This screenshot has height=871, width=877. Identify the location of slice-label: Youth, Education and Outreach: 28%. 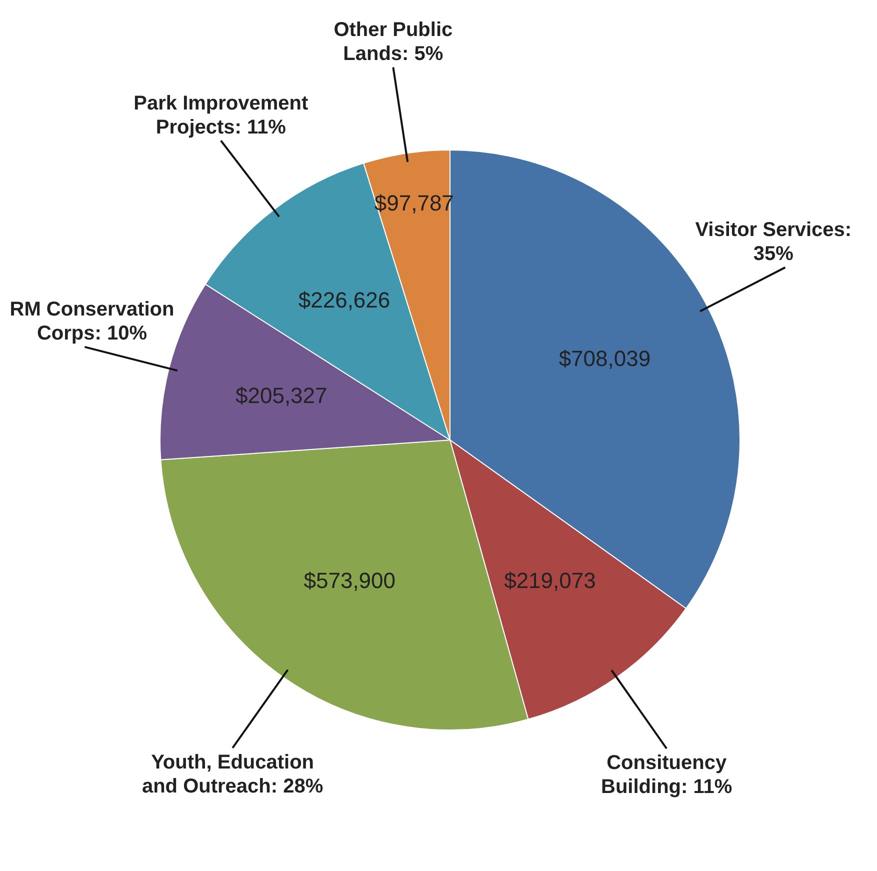
(233, 774).